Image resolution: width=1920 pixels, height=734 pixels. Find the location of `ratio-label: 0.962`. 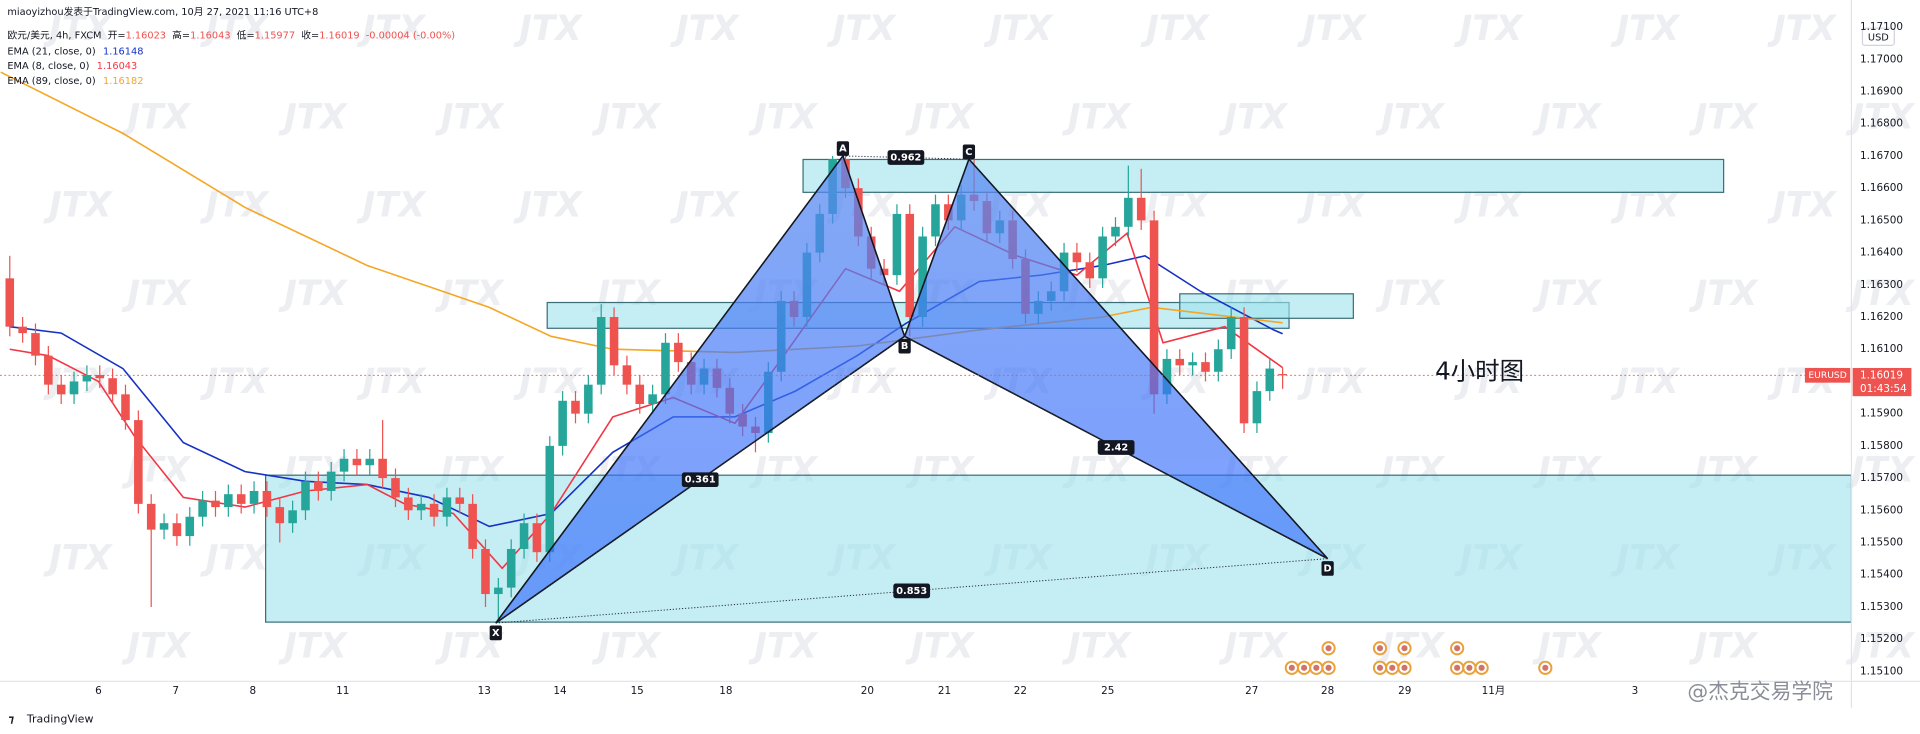

ratio-label: 0.962 is located at coordinates (905, 158).